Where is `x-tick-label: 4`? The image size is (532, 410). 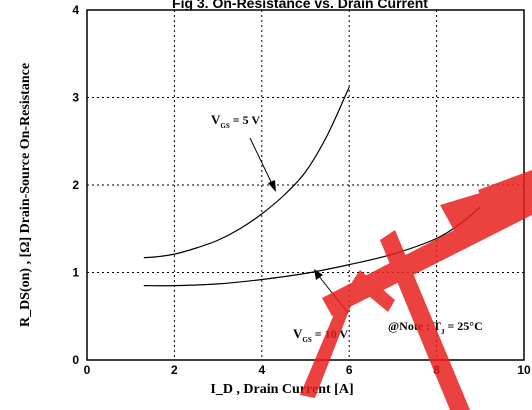 x-tick-label: 4 is located at coordinates (261, 370).